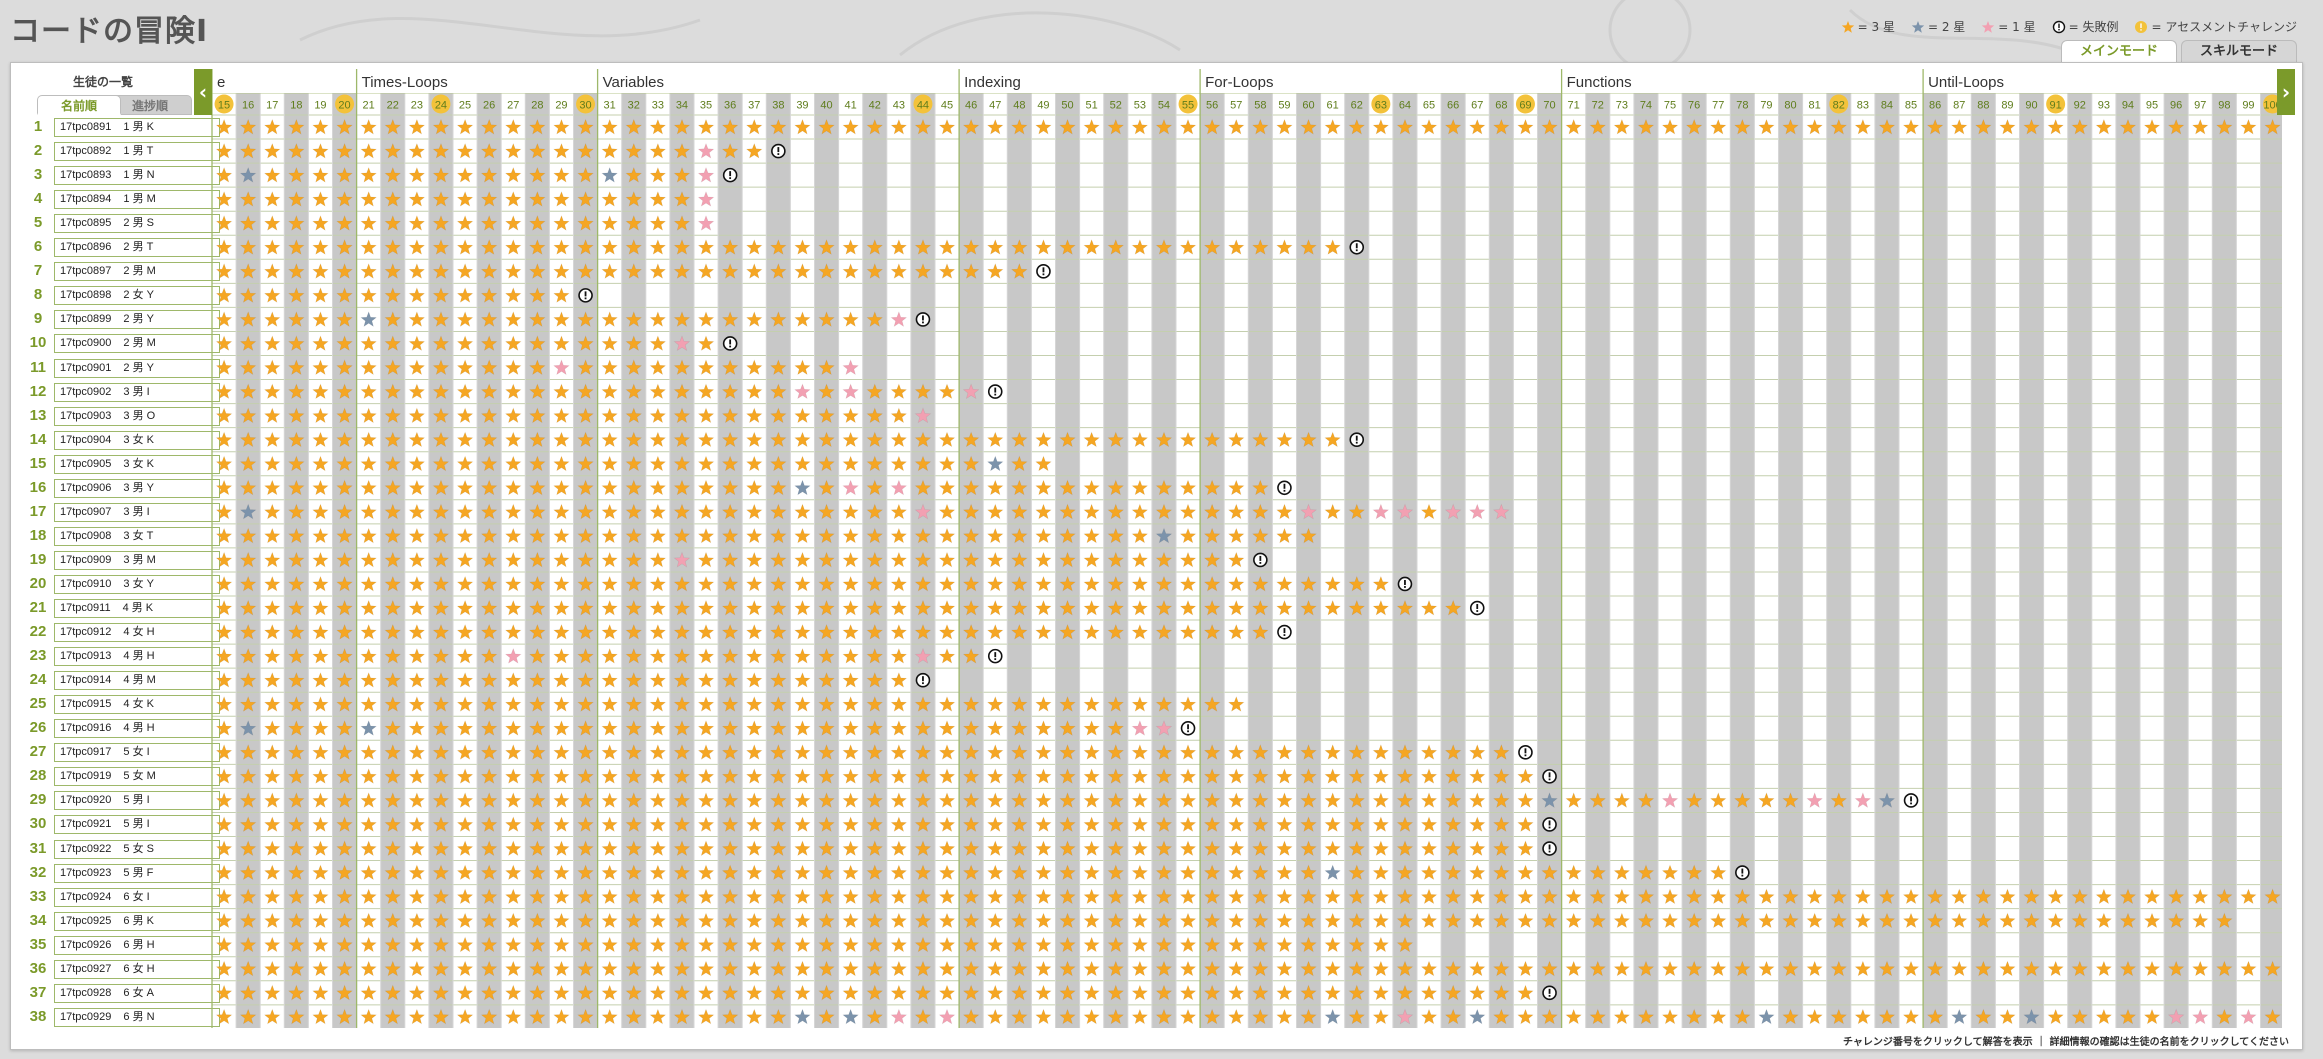 This screenshot has width=2323, height=1059. I want to click on level-number: 79, so click(1766, 106).